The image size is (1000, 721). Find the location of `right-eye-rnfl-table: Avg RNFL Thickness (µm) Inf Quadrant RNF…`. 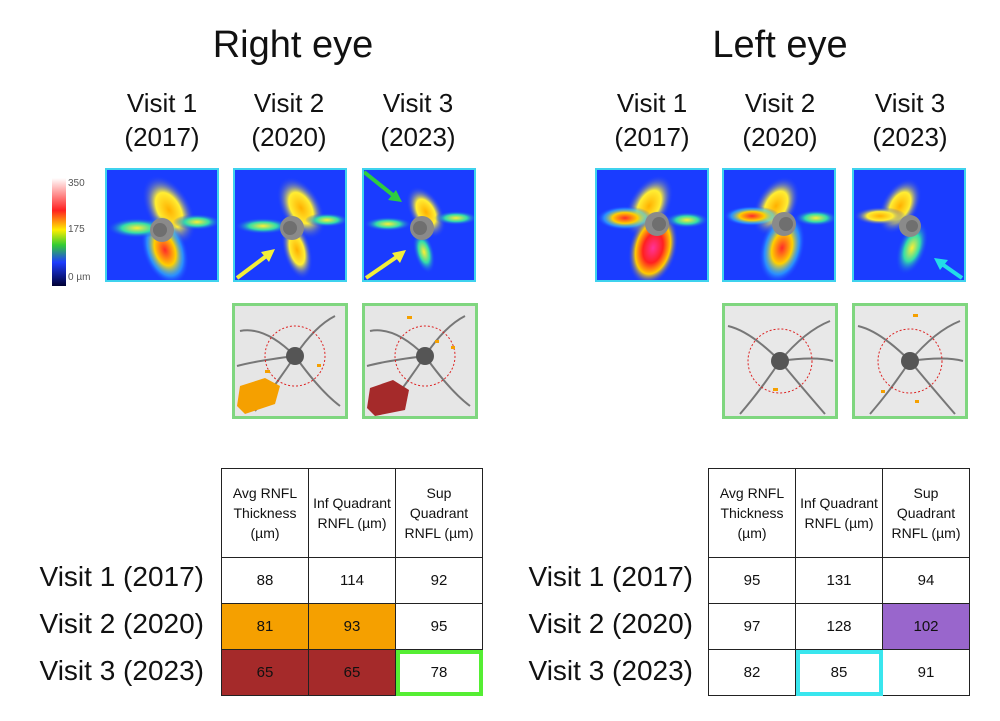

right-eye-rnfl-table: Avg RNFL Thickness (µm) Inf Quadrant RNF… is located at coordinates (352, 582).